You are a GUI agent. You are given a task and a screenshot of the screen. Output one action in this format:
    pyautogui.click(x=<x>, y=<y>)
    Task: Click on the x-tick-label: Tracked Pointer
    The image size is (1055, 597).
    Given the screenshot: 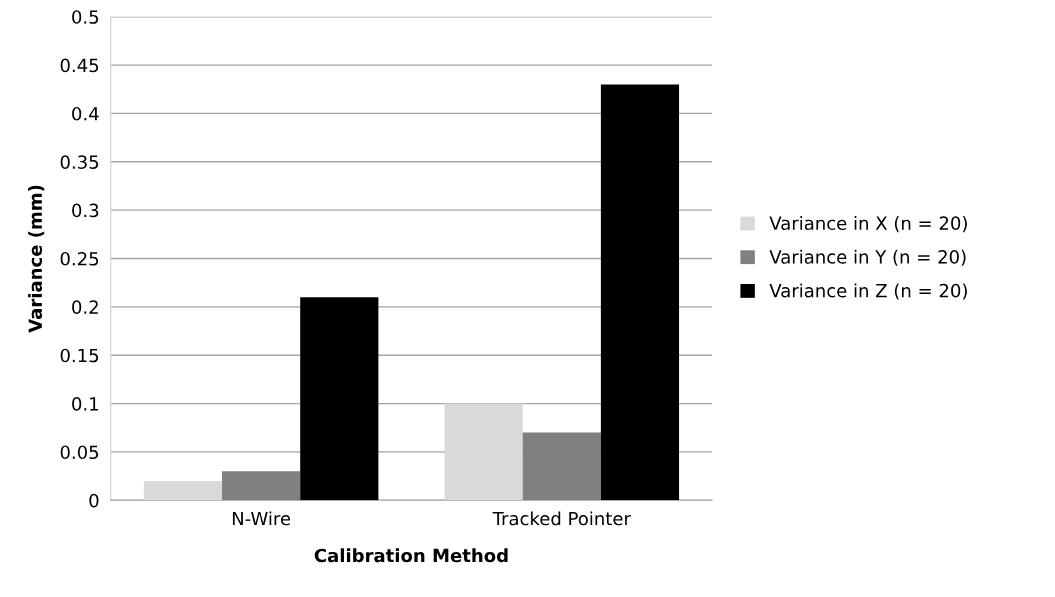 What is the action you would take?
    pyautogui.click(x=561, y=518)
    